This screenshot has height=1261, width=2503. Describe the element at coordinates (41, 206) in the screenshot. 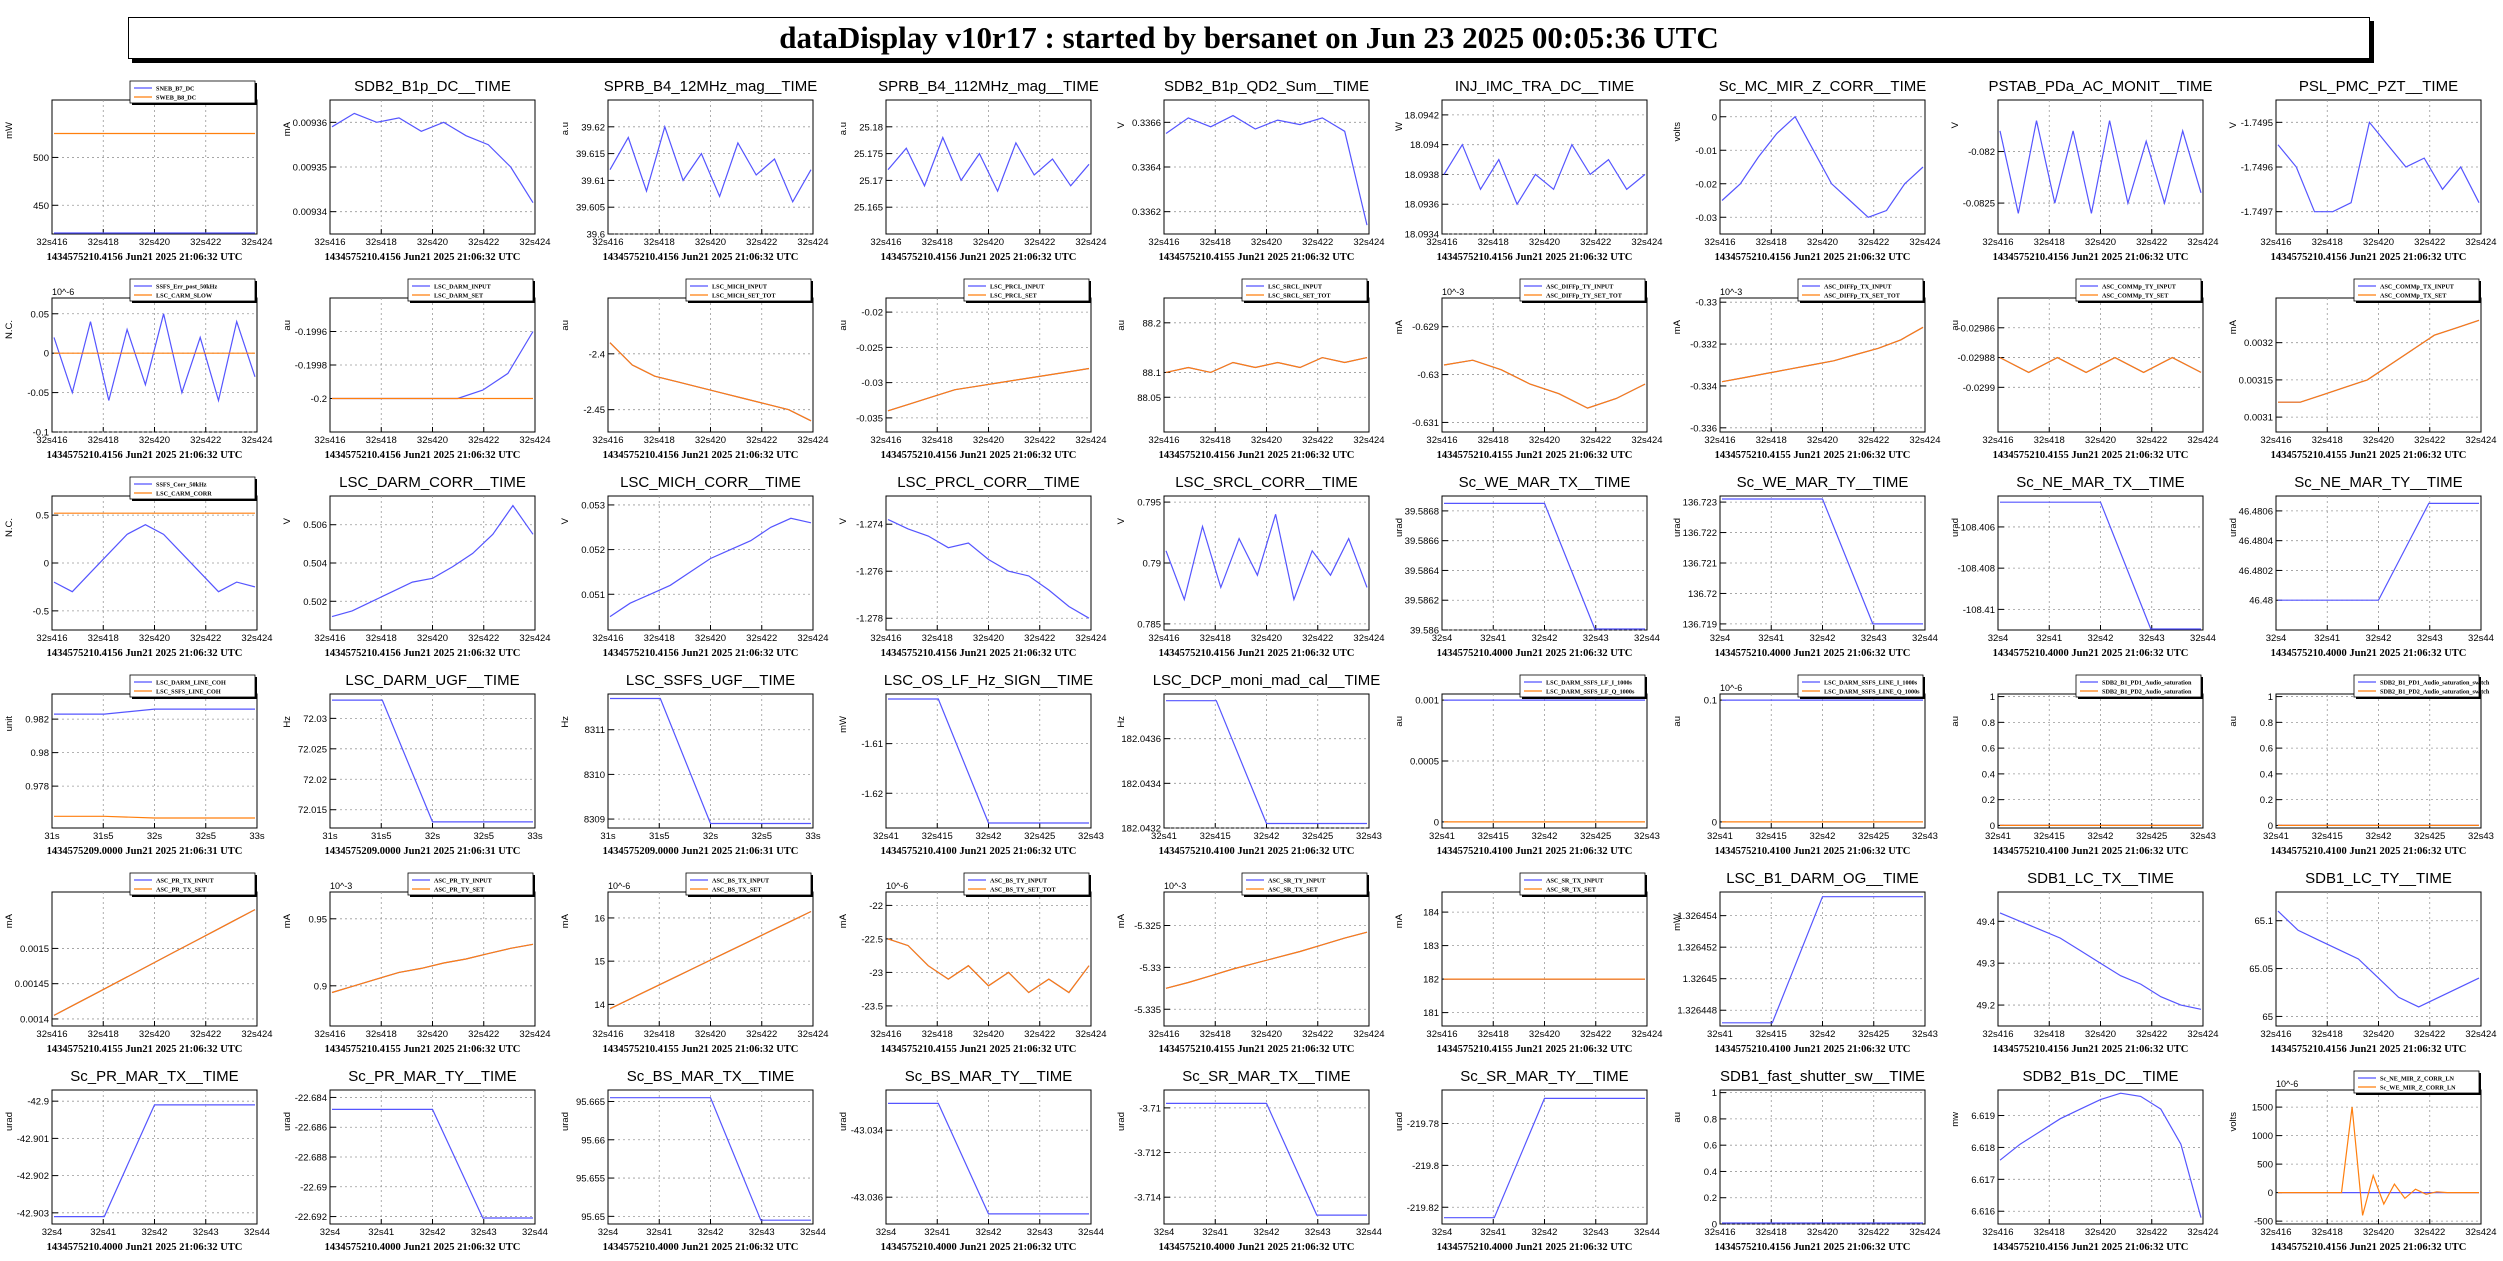

I see `y-tick-label: 450` at that location.